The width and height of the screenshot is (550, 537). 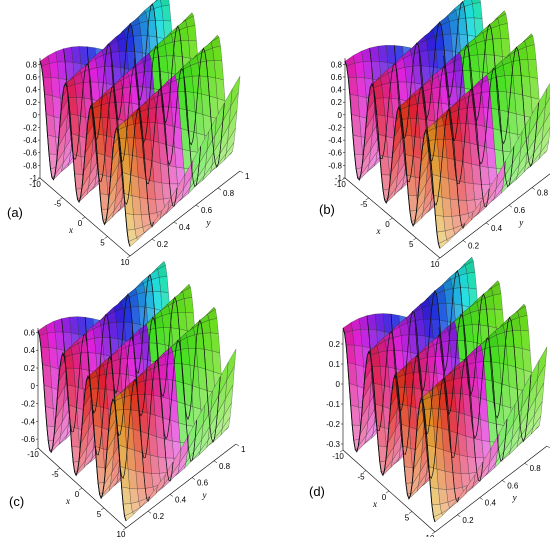 What do you see at coordinates (327, 209) in the screenshot?
I see `panel-label-b: (b)` at bounding box center [327, 209].